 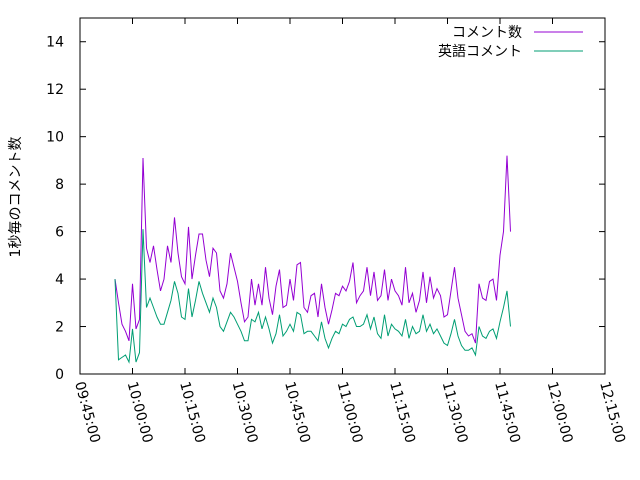 I want to click on y-tick-label: 10, so click(x=55, y=138).